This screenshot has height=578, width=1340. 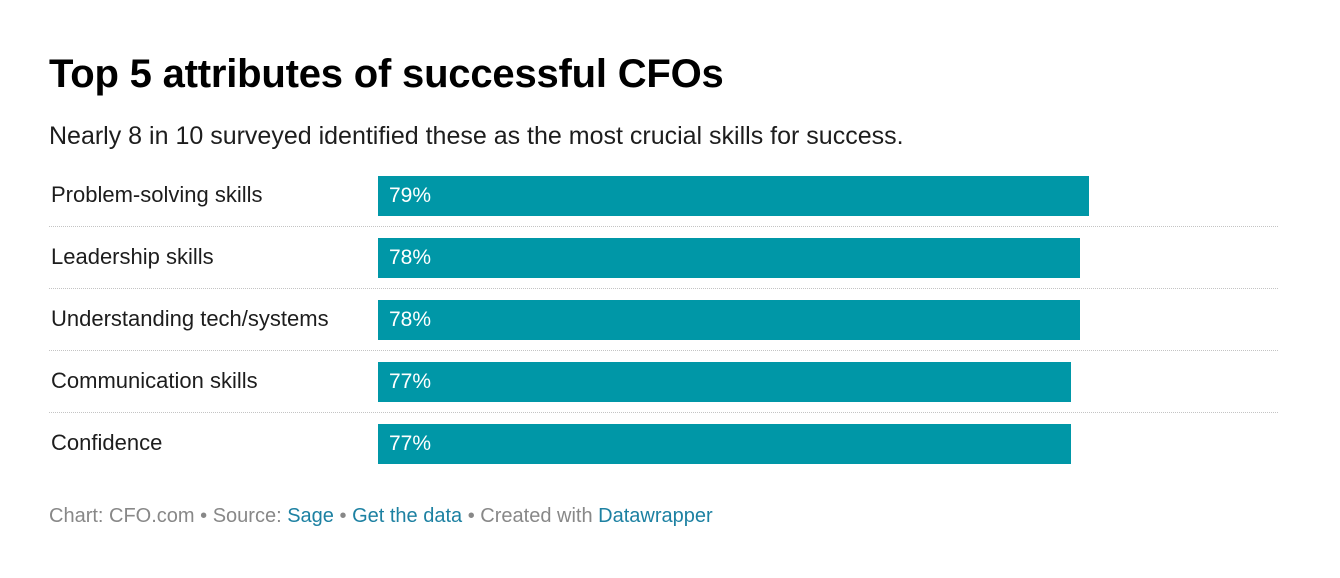 I want to click on footer-chart-credit: Chart: CFO.com, so click(x=122, y=516).